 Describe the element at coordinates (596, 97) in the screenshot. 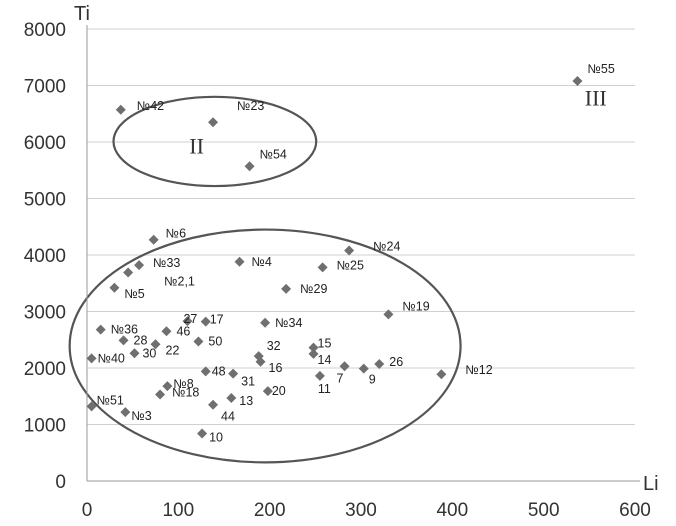

I see `group-label: III` at that location.